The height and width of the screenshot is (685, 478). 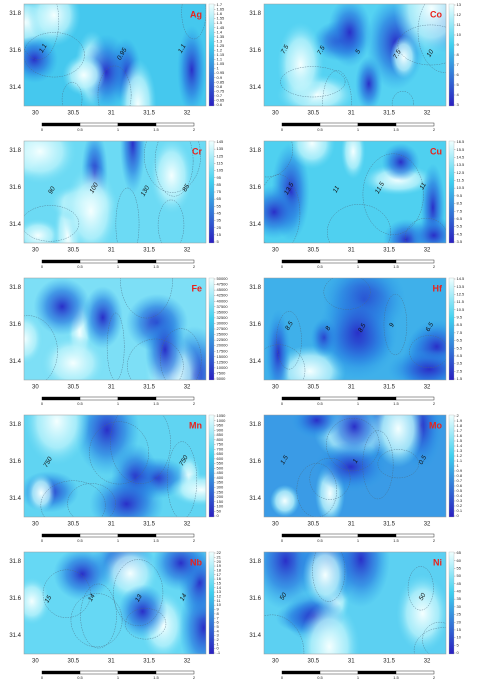 I want to click on colorbar-label: 21, so click(x=219, y=556).